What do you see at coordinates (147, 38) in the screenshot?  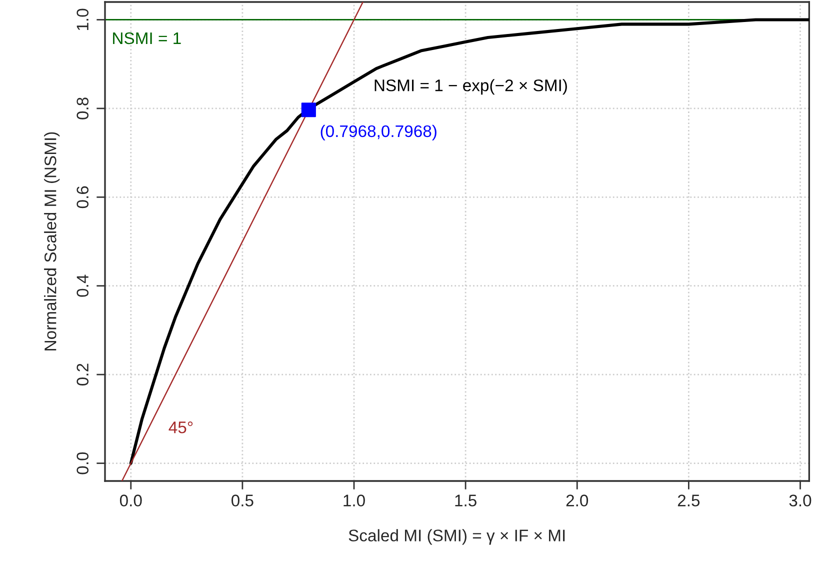 I see `ref-line-label: NSMI = 1` at bounding box center [147, 38].